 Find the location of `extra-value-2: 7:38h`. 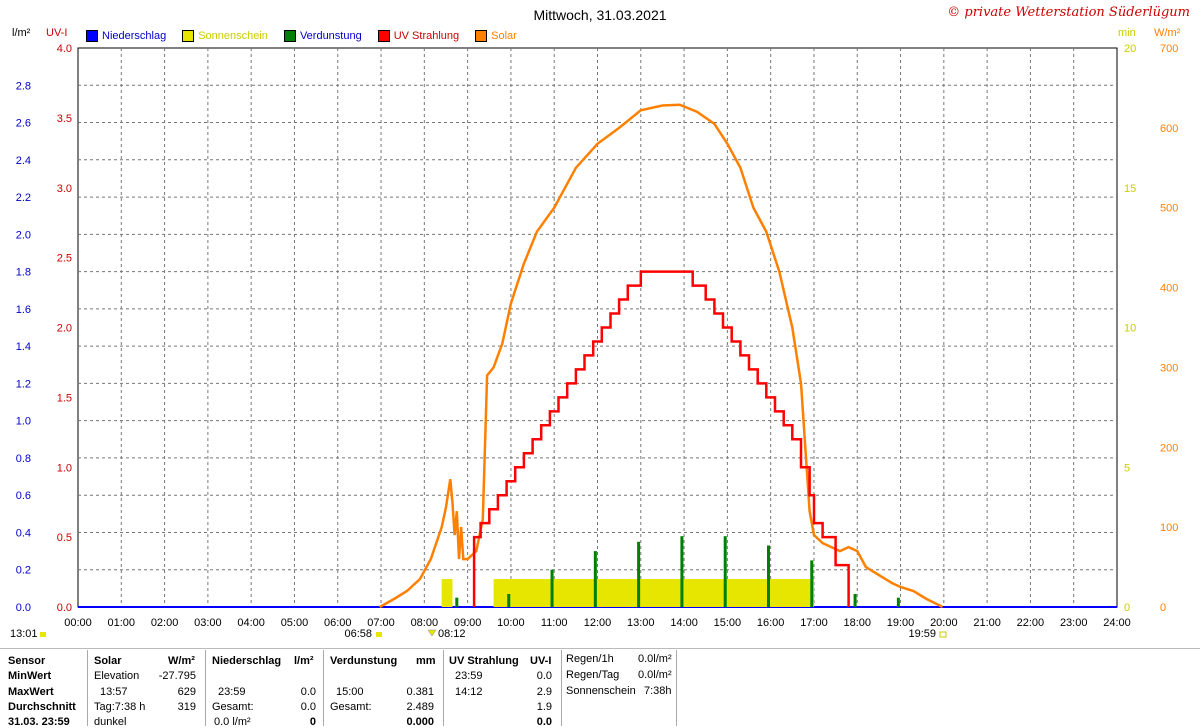

extra-value-2: 7:38h is located at coordinates (658, 691).